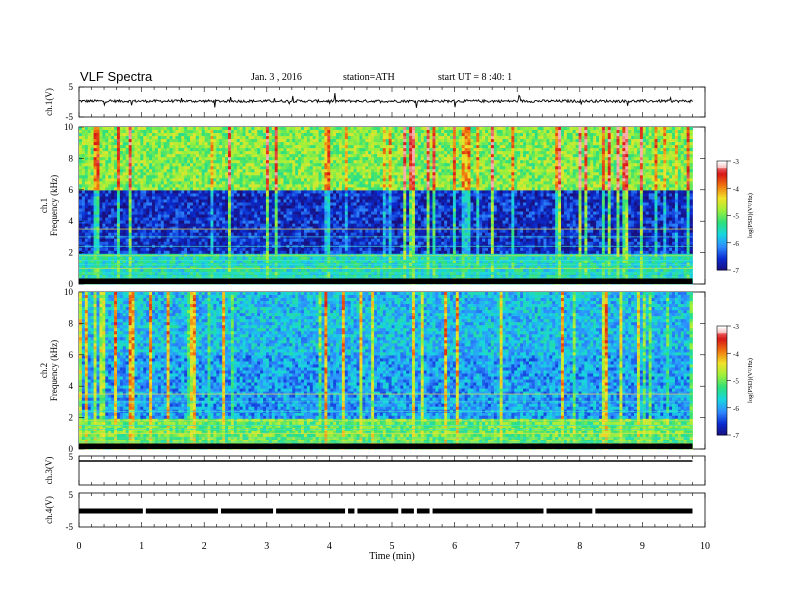  Describe the element at coordinates (70, 117) in the screenshot. I see `y-tick-label: -5` at that location.